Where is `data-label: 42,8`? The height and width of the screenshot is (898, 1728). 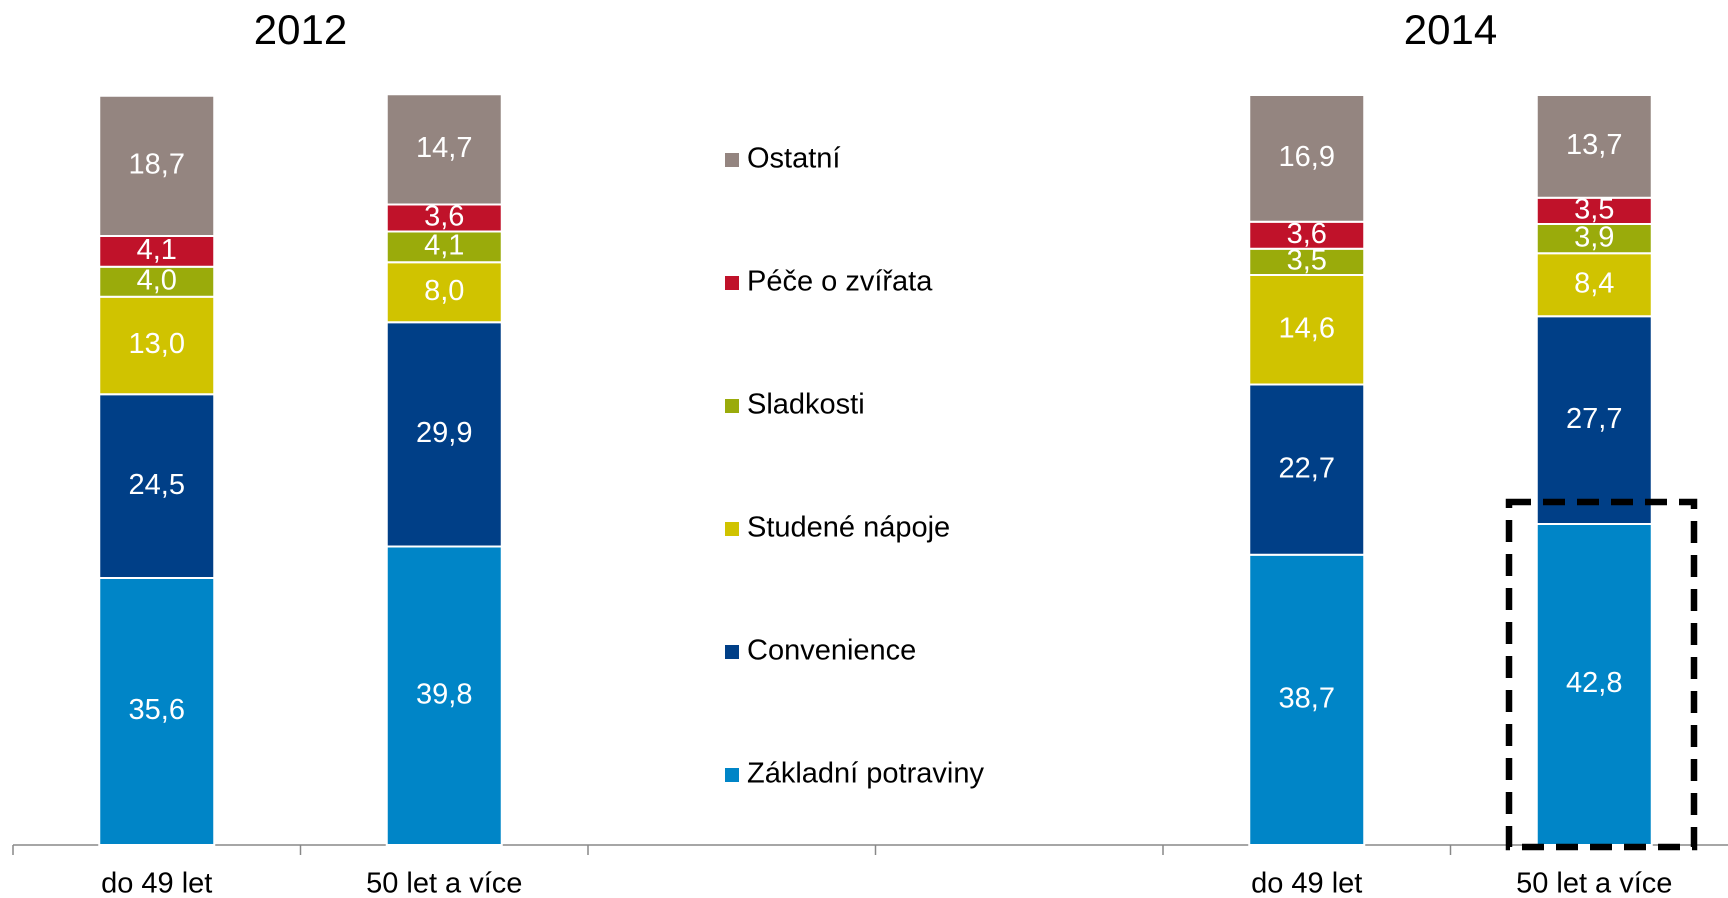
data-label: 42,8 is located at coordinates (1594, 683).